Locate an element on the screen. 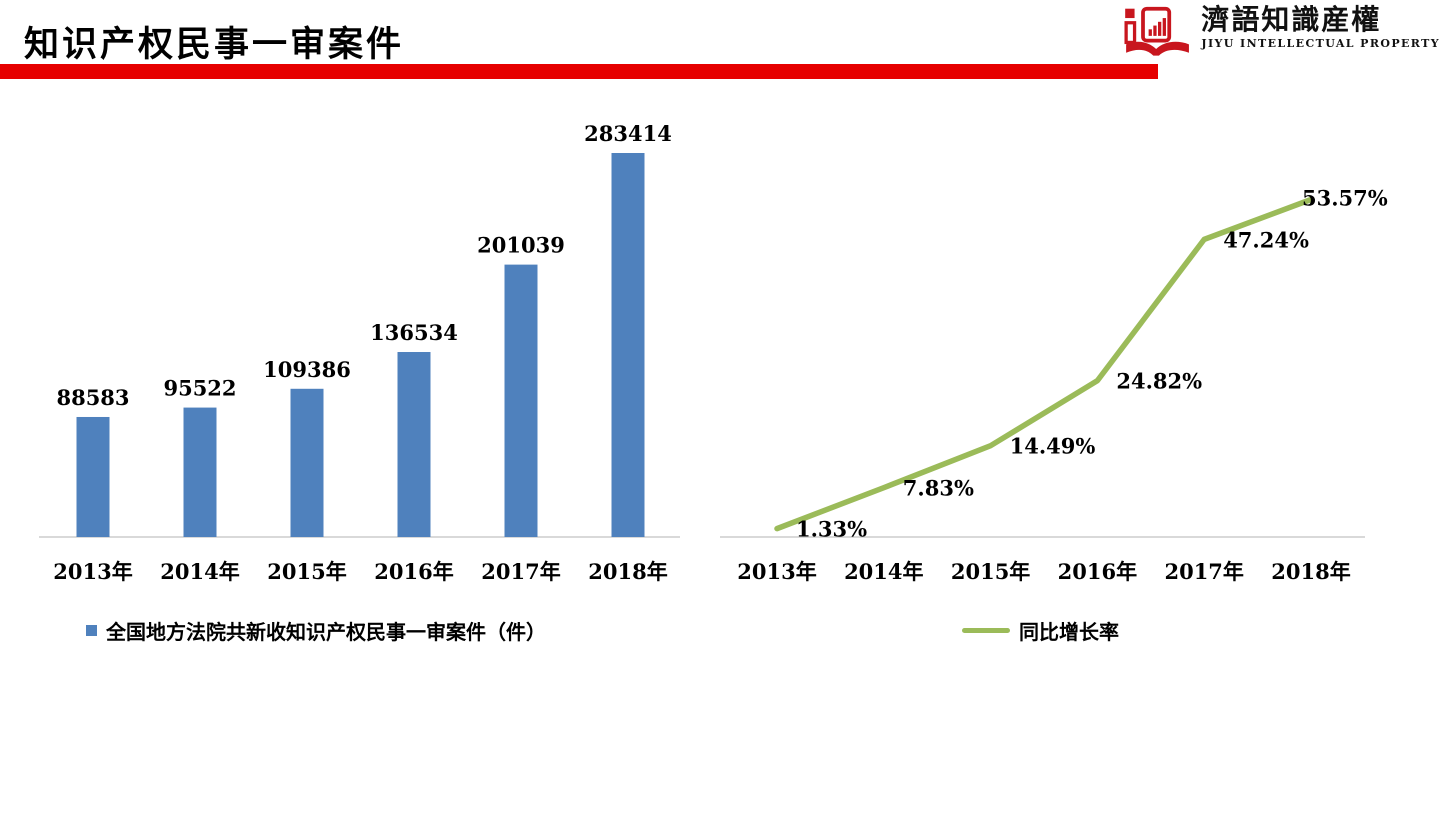 The image size is (1450, 816). bar-value-label: 136534 is located at coordinates (414, 332).